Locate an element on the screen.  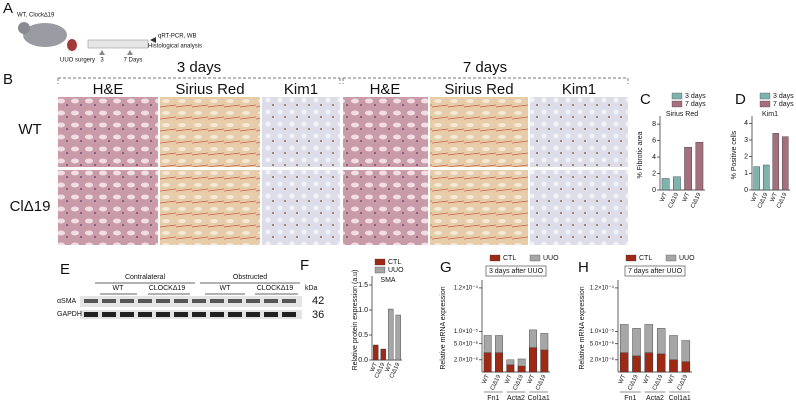
timepoint-bracket is located at coordinates (343, 80).